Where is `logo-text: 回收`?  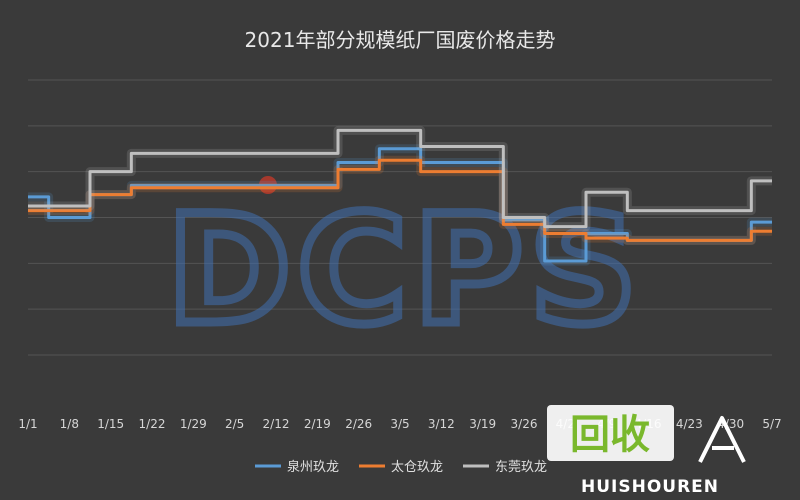
logo-text: 回收 is located at coordinates (610, 435).